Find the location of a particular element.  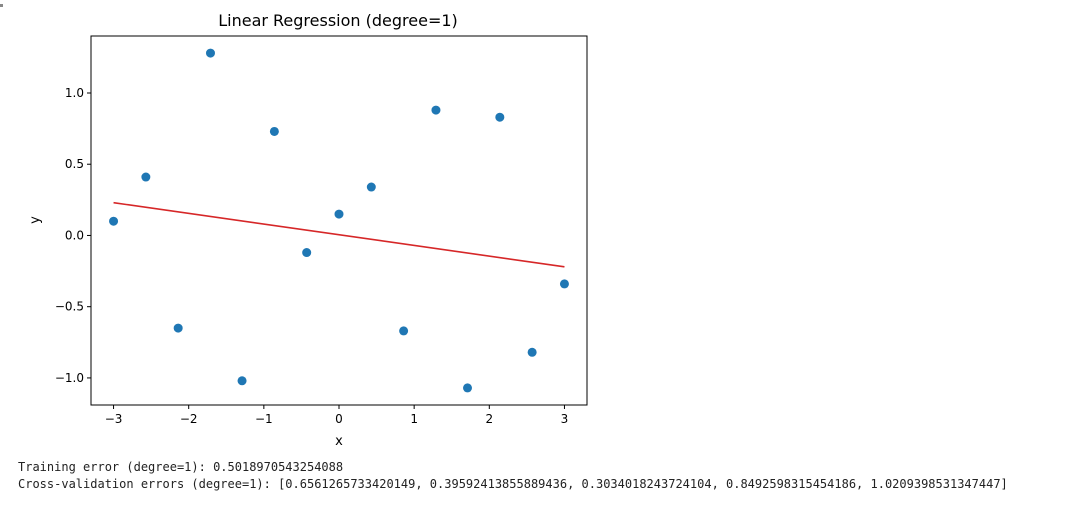

x-tick-label: −1 is located at coordinates (264, 419).